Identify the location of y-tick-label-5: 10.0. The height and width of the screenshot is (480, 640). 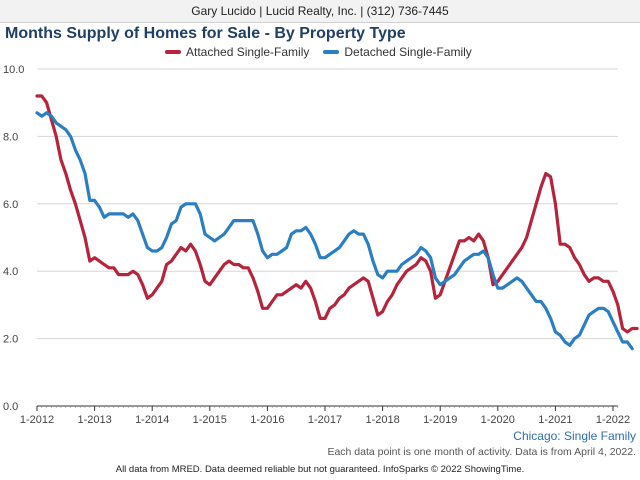
(13, 70).